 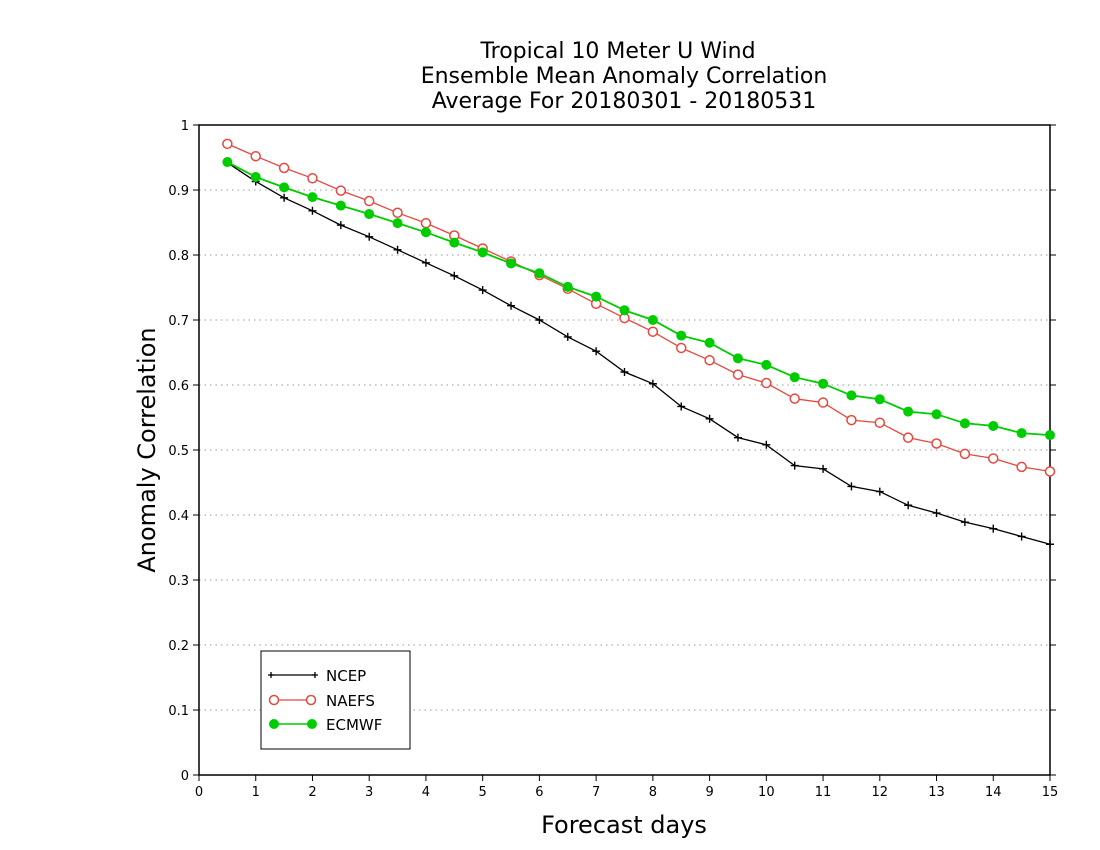 What do you see at coordinates (624, 101) in the screenshot?
I see `chart-title-line-3: Average For 20180301 - 20180531` at bounding box center [624, 101].